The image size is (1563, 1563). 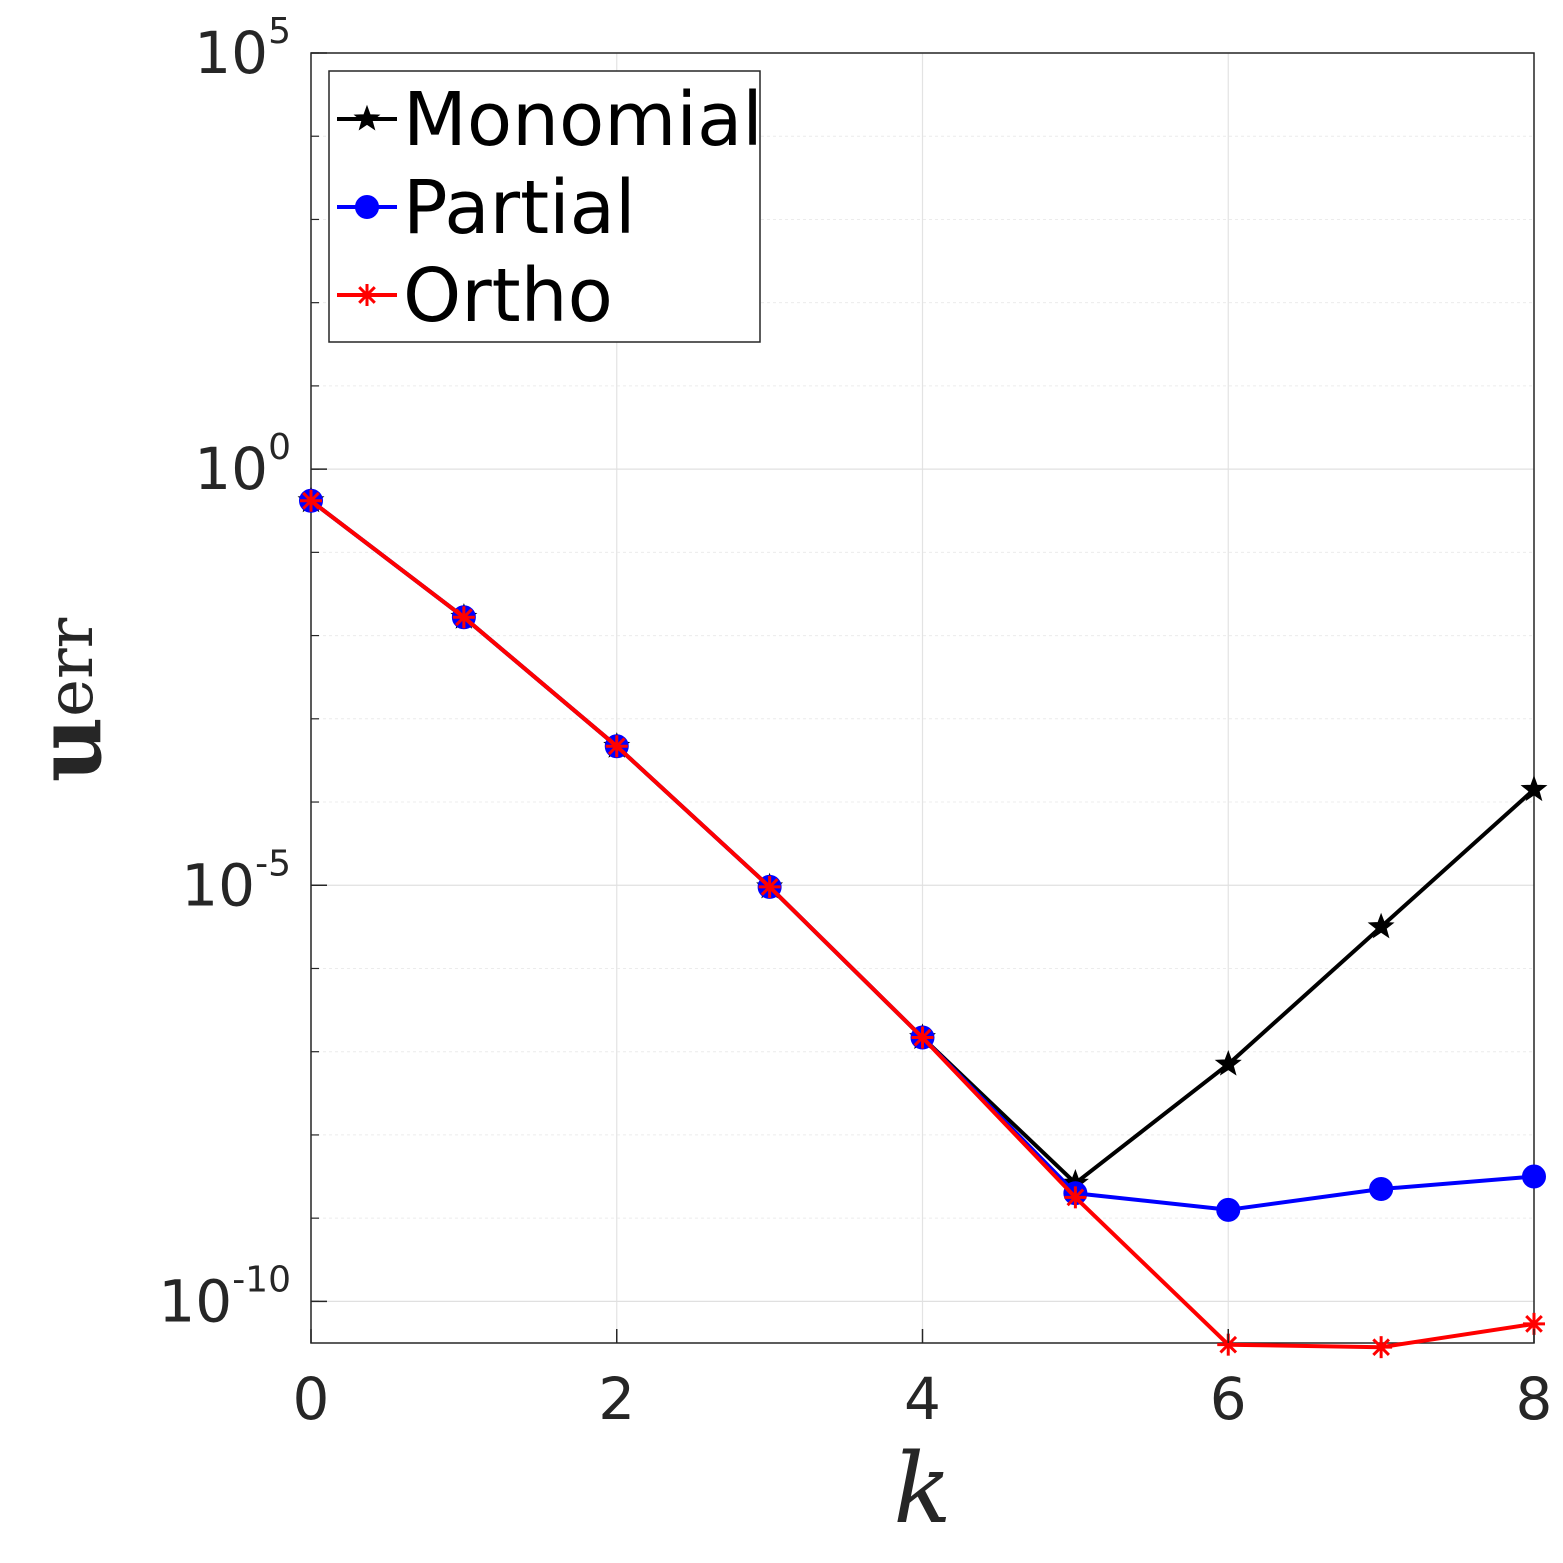 I want to click on legend-item-ortho: Ortho, so click(x=475, y=296).